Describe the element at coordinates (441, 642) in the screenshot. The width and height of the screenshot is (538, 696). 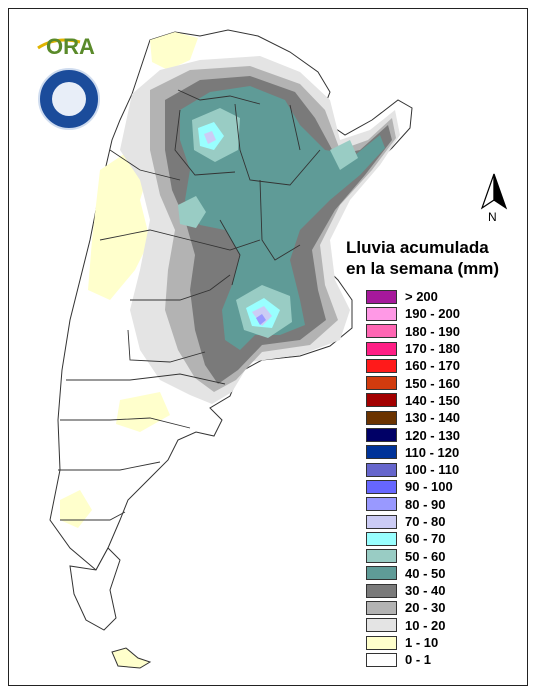
I see `legend-row: 1 - 10` at that location.